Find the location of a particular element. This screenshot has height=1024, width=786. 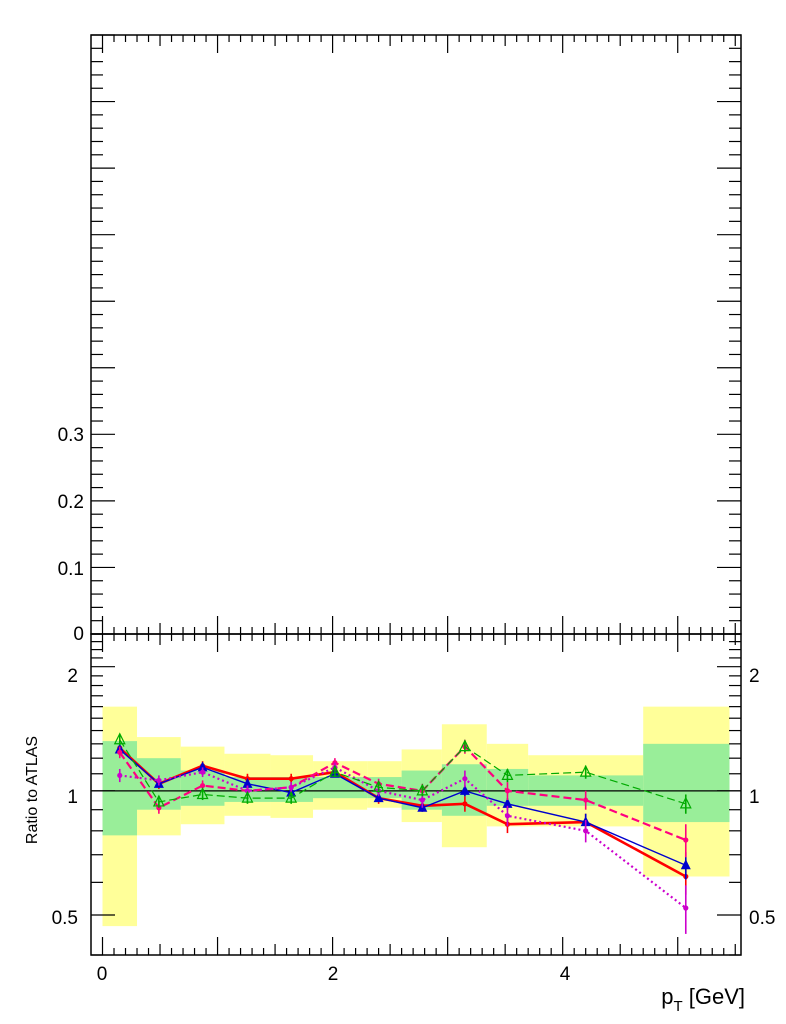

ratio-y-tick-label-2-left: 2 is located at coordinates (72, 676).